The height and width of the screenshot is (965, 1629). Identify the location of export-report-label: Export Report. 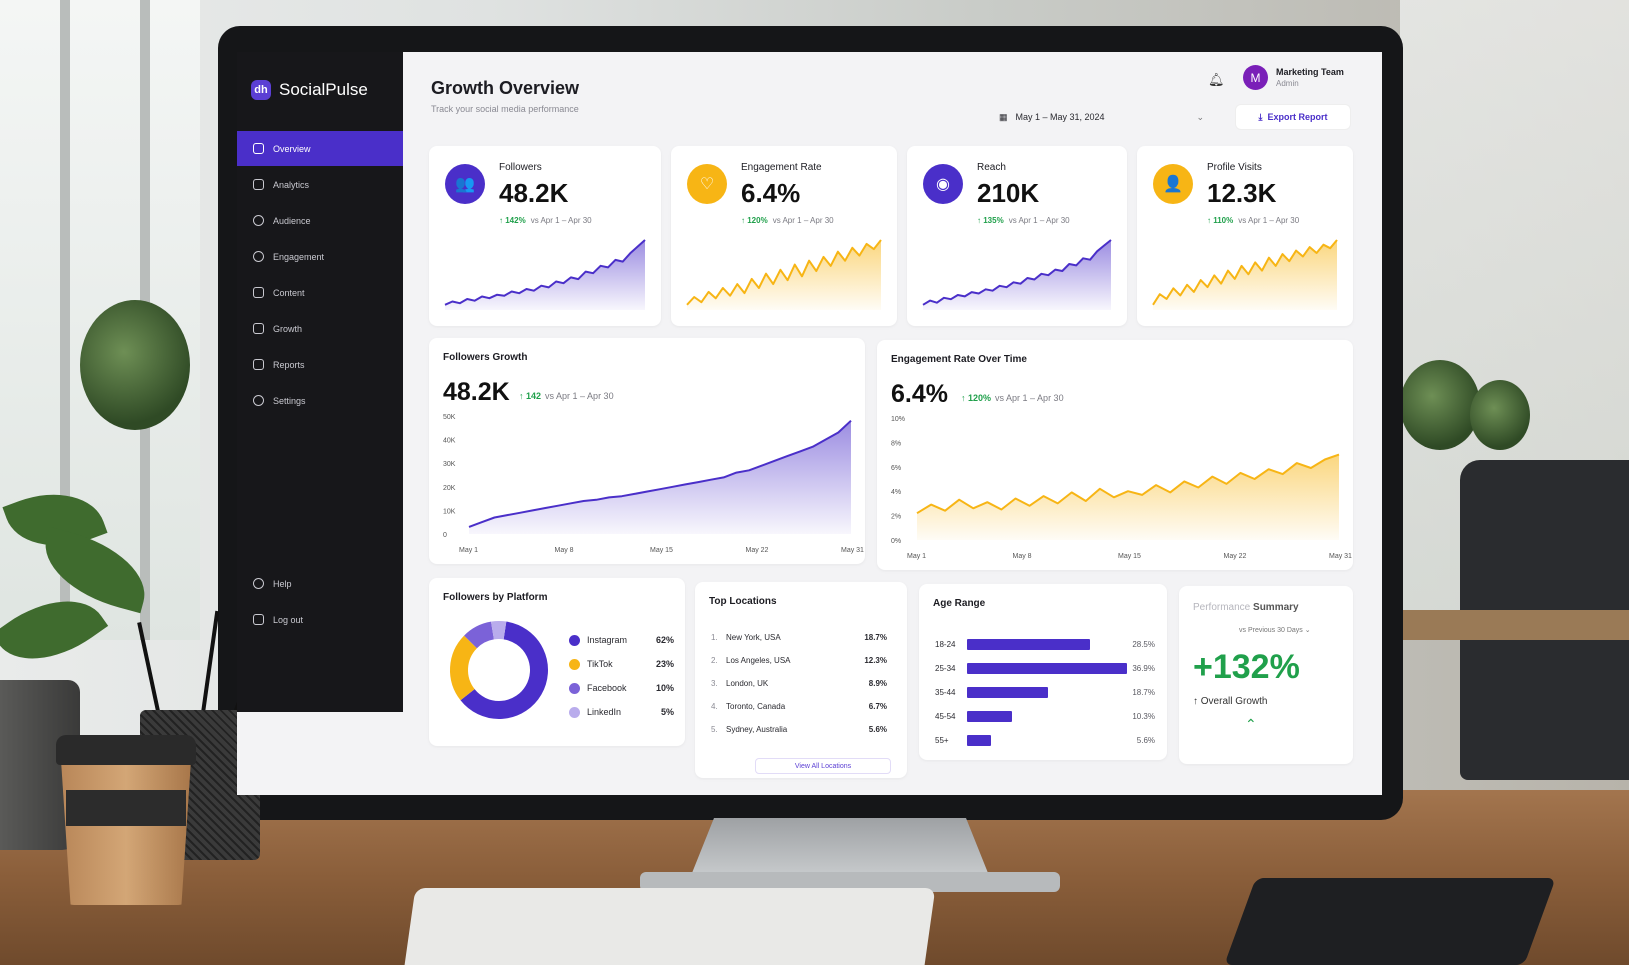
(1297, 117).